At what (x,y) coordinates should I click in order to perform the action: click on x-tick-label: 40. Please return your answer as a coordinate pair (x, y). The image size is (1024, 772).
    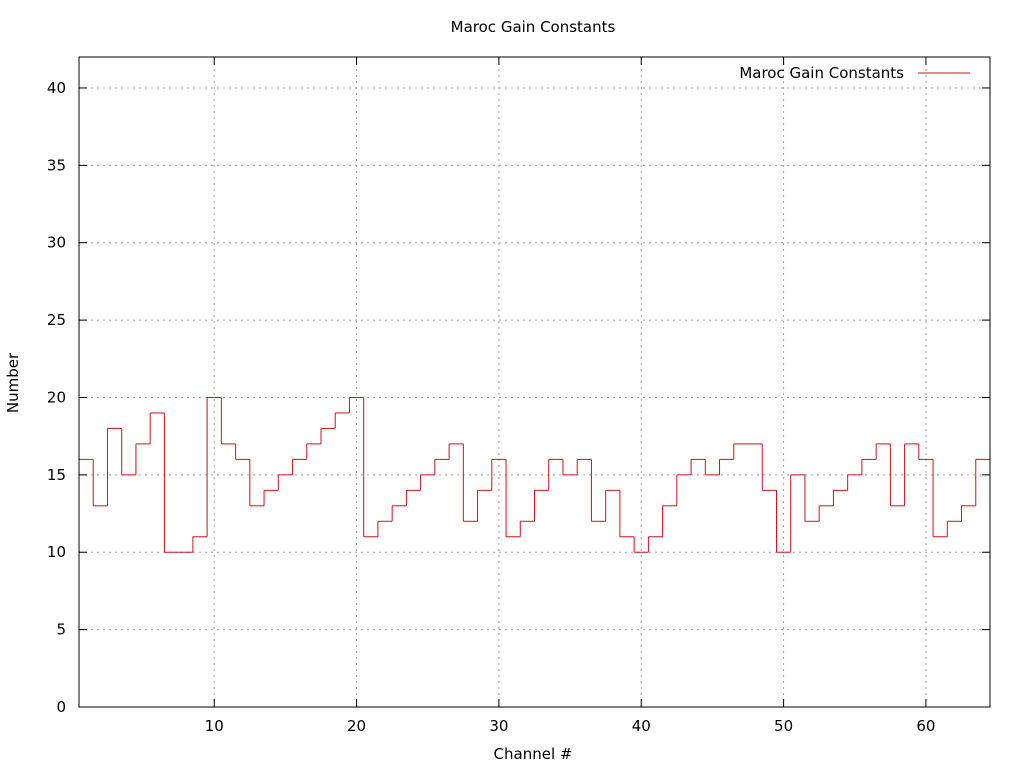
    Looking at the image, I should click on (641, 726).